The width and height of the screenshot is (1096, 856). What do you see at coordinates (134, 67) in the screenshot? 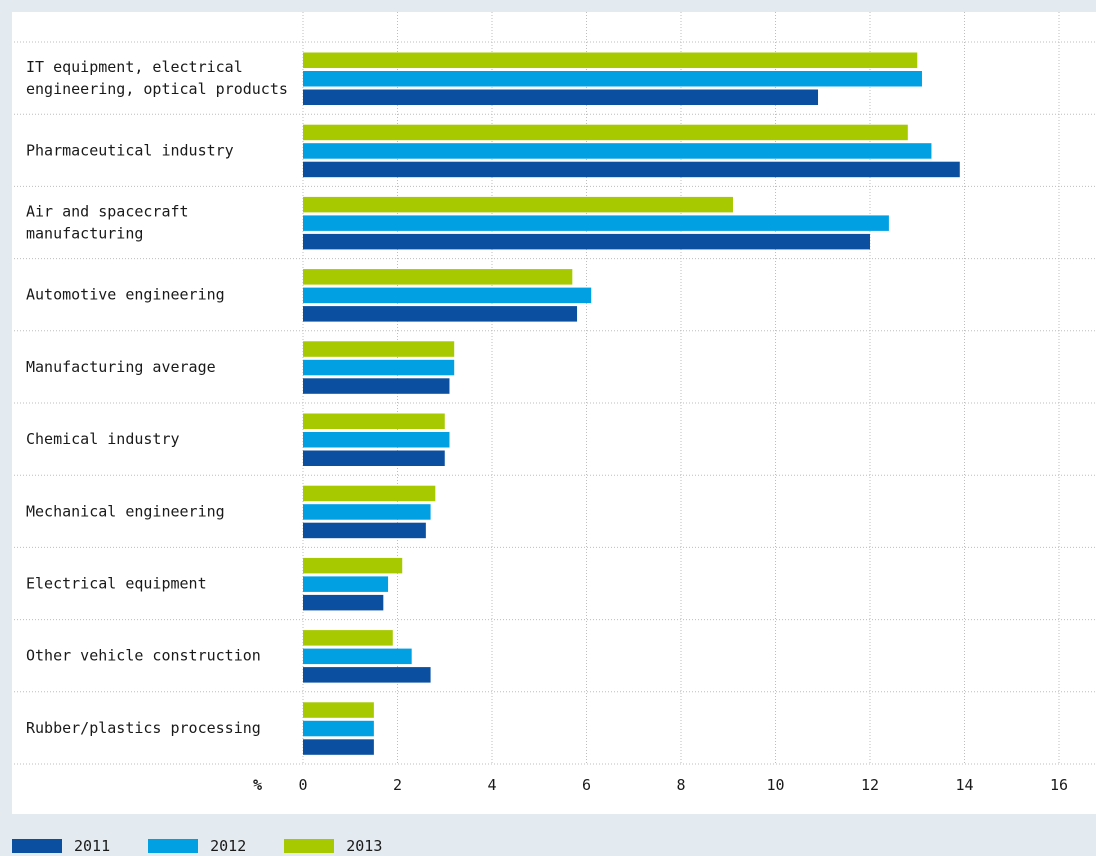
I see `category-label: IT equipment, electrical` at bounding box center [134, 67].